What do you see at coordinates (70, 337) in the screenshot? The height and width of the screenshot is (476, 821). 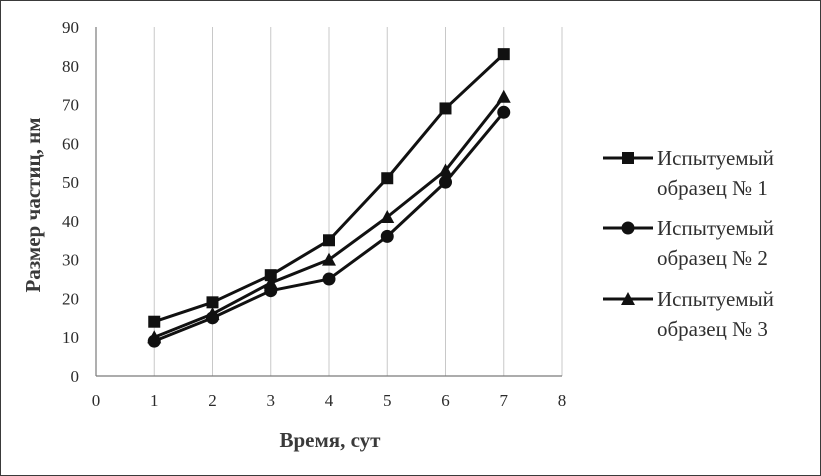 I see `y-tick-label: 10` at bounding box center [70, 337].